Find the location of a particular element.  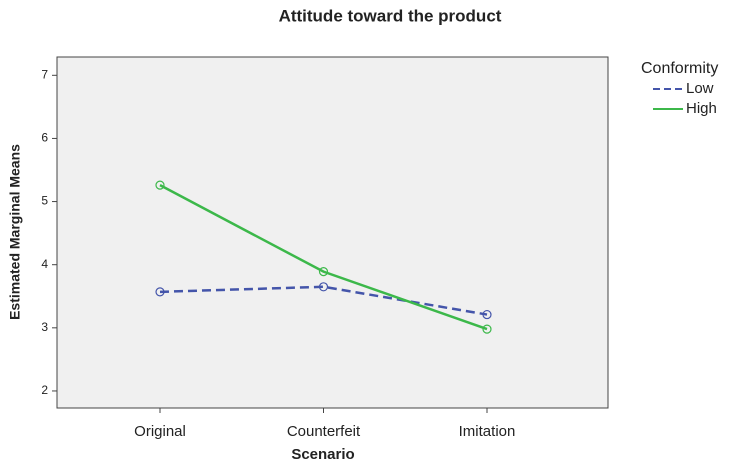

legend-label: Low is located at coordinates (700, 88).